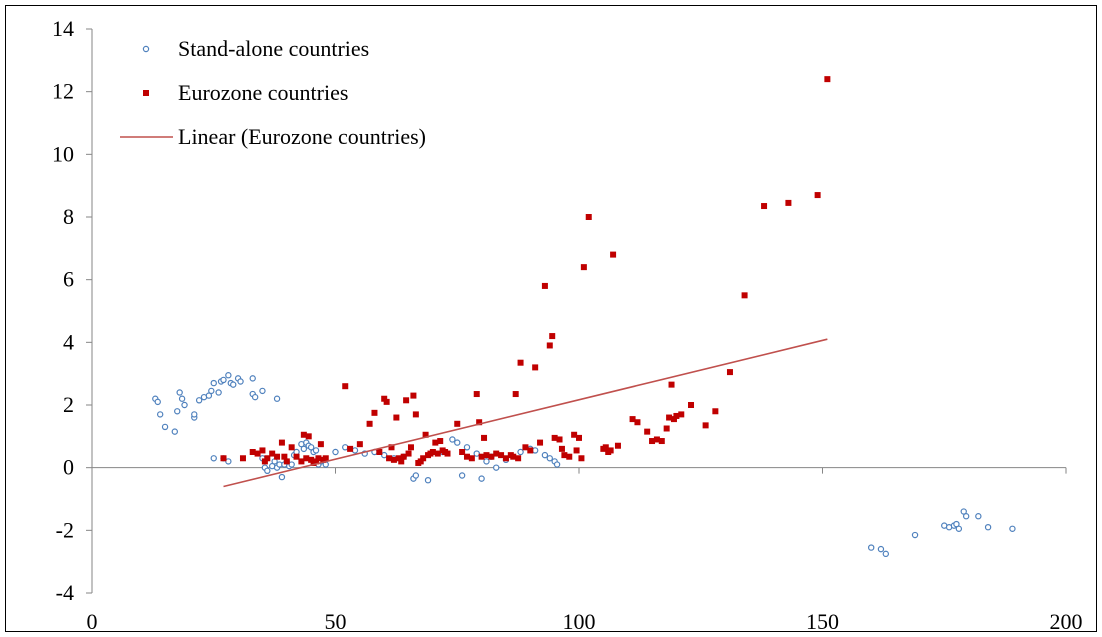 The height and width of the screenshot is (637, 1102). What do you see at coordinates (579, 621) in the screenshot?
I see `x-tick-label: 100` at bounding box center [579, 621].